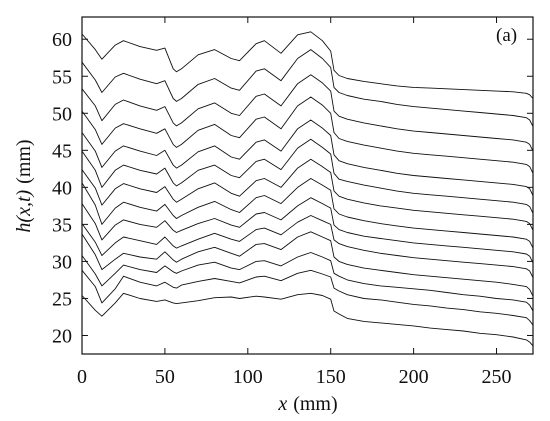 The height and width of the screenshot is (421, 550). I want to click on panel-label: (a), so click(506, 35).